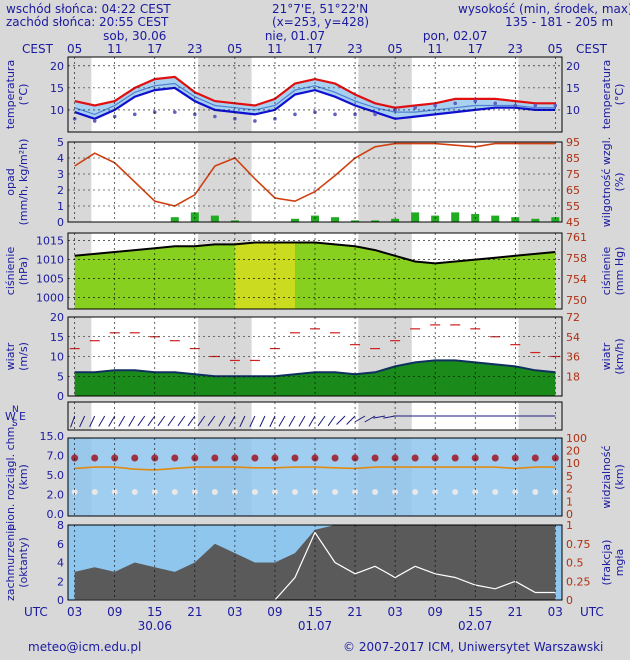 This screenshot has height=660, width=630. Describe the element at coordinates (57, 357) in the screenshot. I see `wind-tick-left: 10` at that location.